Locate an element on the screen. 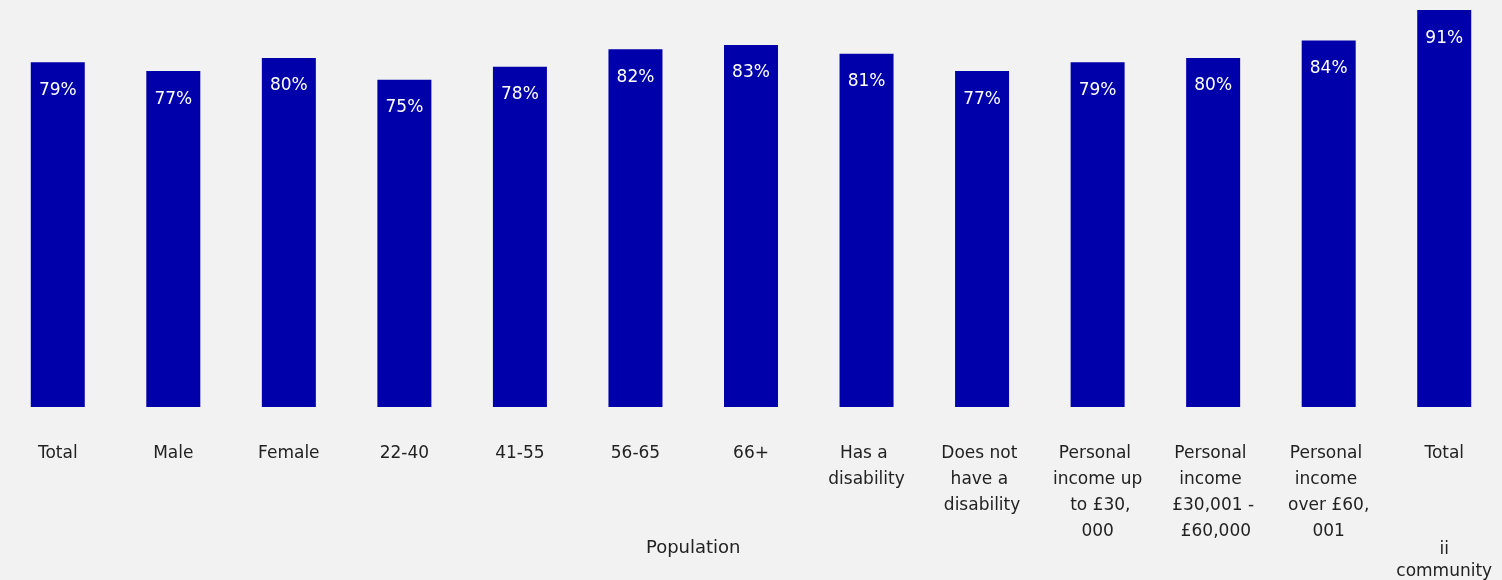 The height and width of the screenshot is (580, 1502). x-tick-label: 41-55 is located at coordinates (520, 452).